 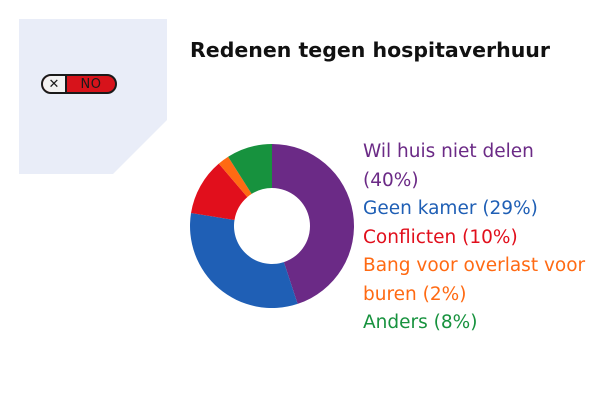 What do you see at coordinates (474, 280) in the screenshot?
I see `legend-item-3: Bang voor overlast voor buren (2%)` at bounding box center [474, 280].